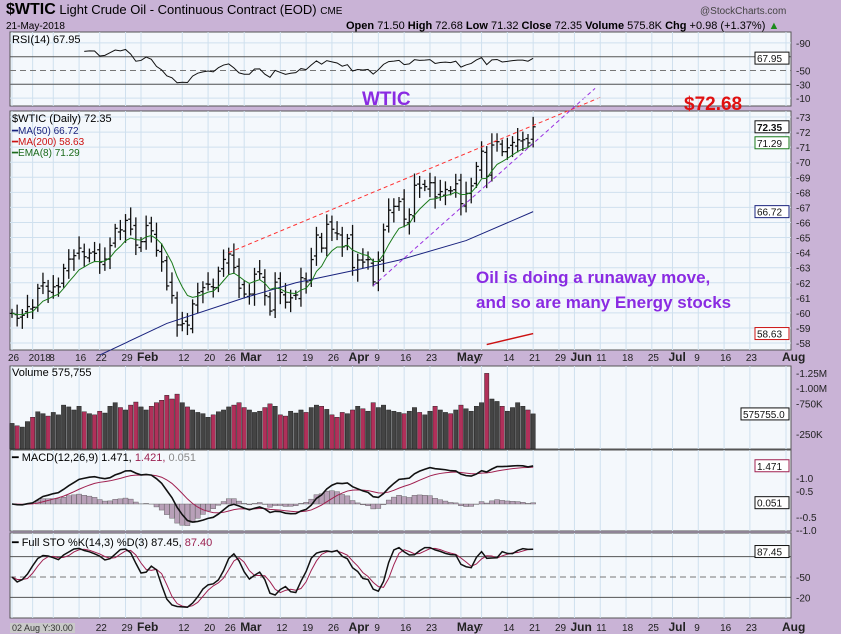  What do you see at coordinates (476, 26) in the screenshot?
I see `low-label: Low` at bounding box center [476, 26].